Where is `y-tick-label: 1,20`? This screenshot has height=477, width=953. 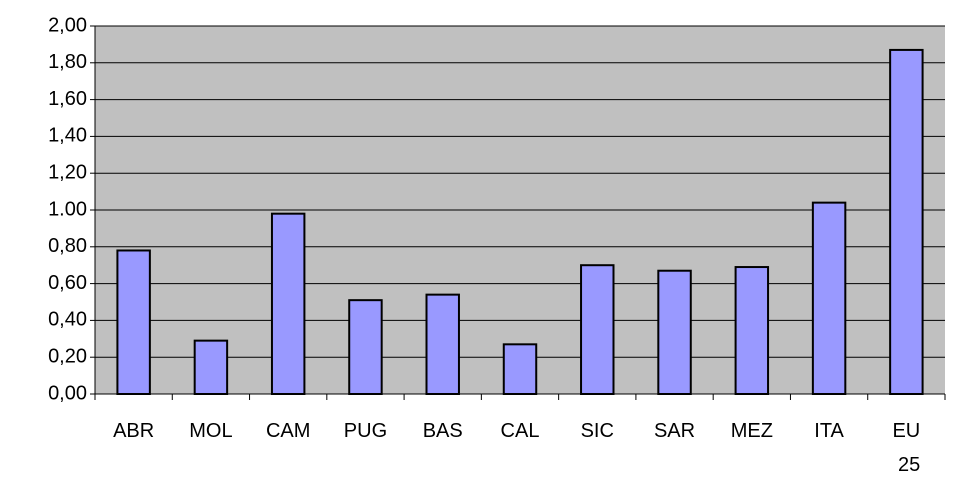
y-tick-label: 1,20 is located at coordinates (67, 172).